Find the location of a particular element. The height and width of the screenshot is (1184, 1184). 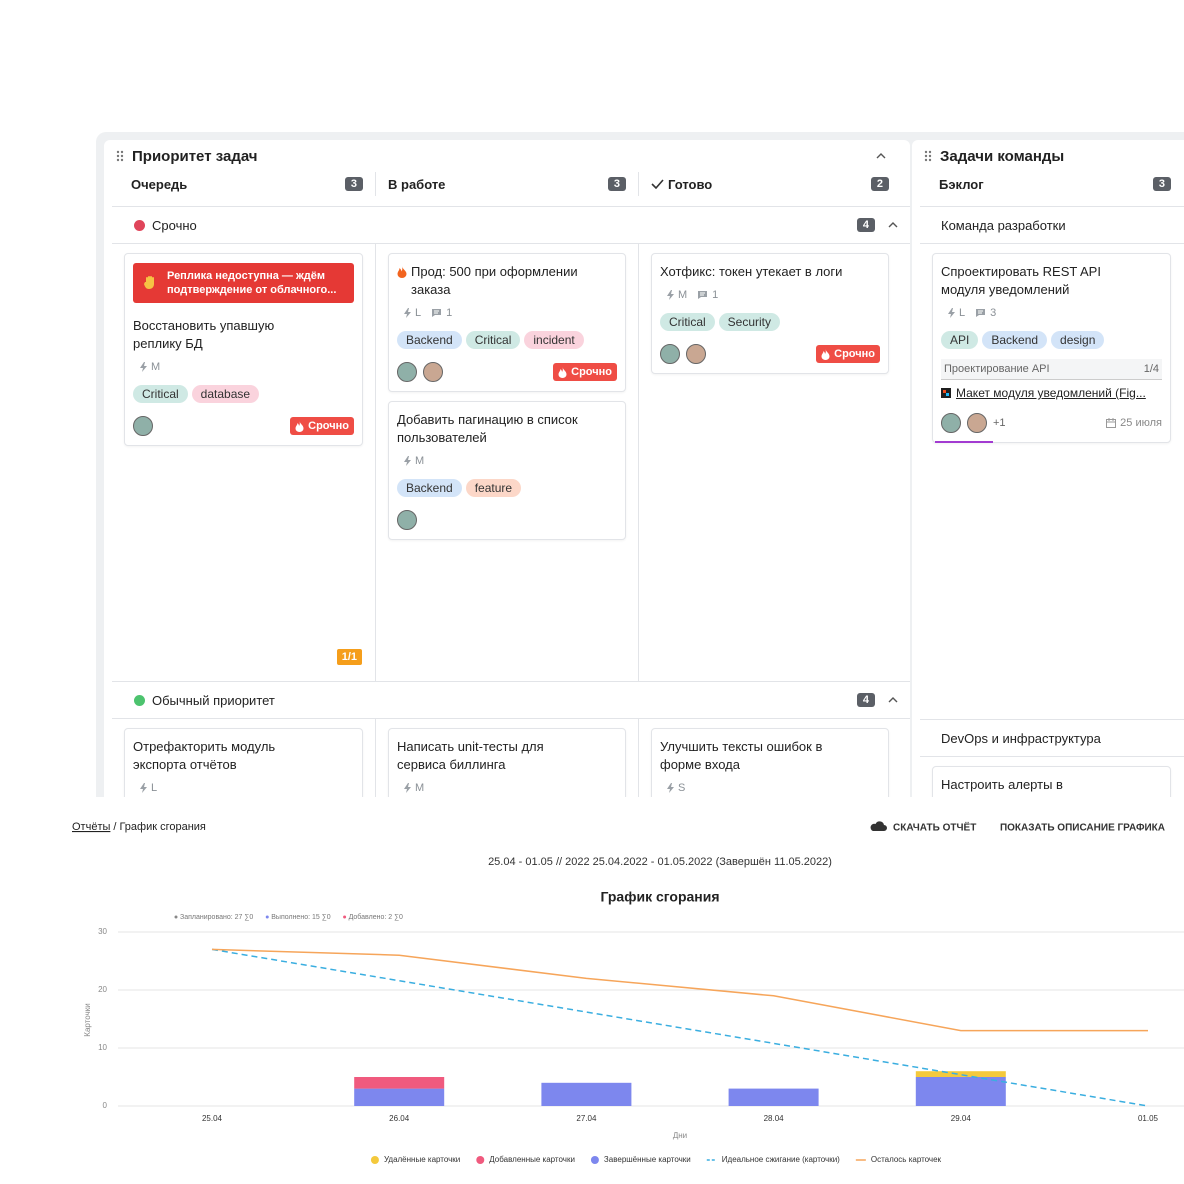

tag: API is located at coordinates (960, 340).